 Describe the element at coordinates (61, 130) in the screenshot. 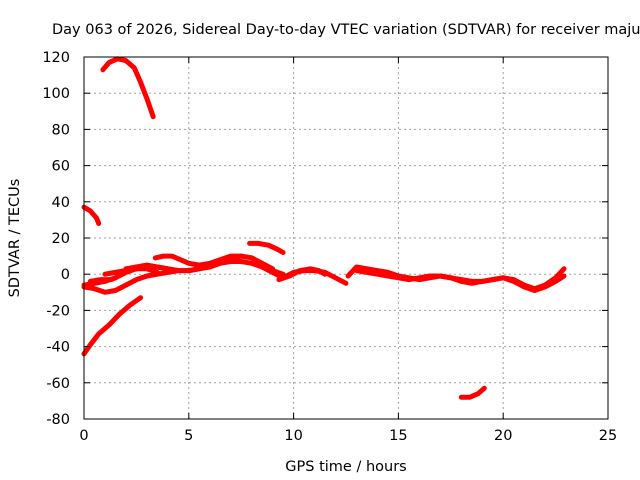

I see `y-tick-label: 80` at that location.